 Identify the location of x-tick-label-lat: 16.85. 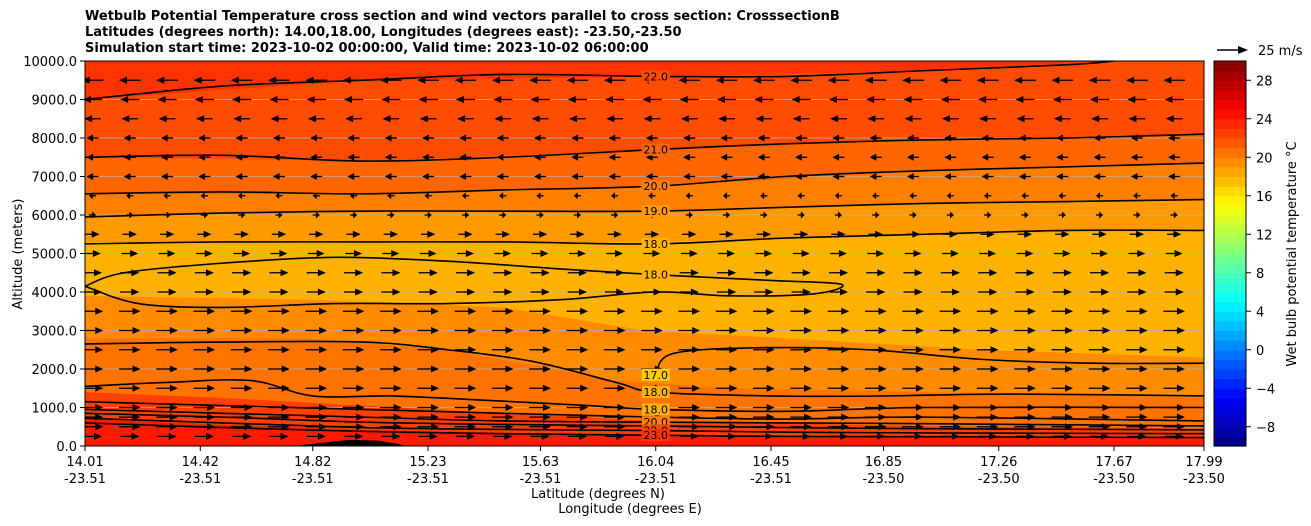
(883, 462).